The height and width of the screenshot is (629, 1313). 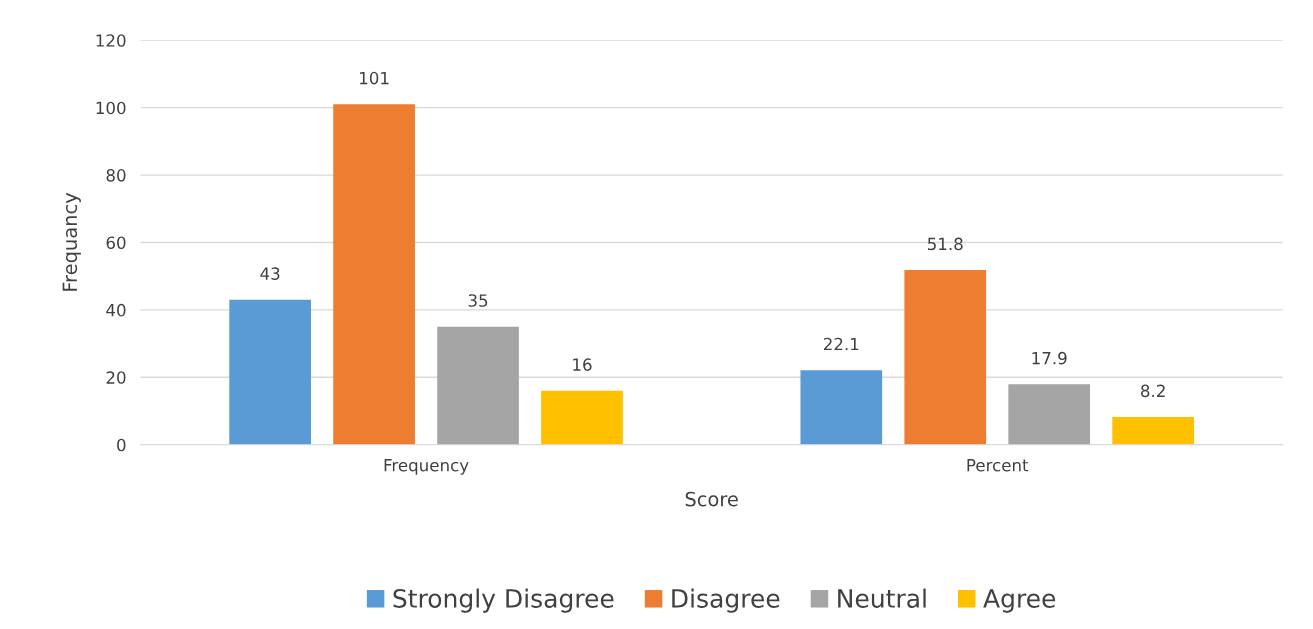 I want to click on y-tick-label: 60, so click(x=116, y=243).